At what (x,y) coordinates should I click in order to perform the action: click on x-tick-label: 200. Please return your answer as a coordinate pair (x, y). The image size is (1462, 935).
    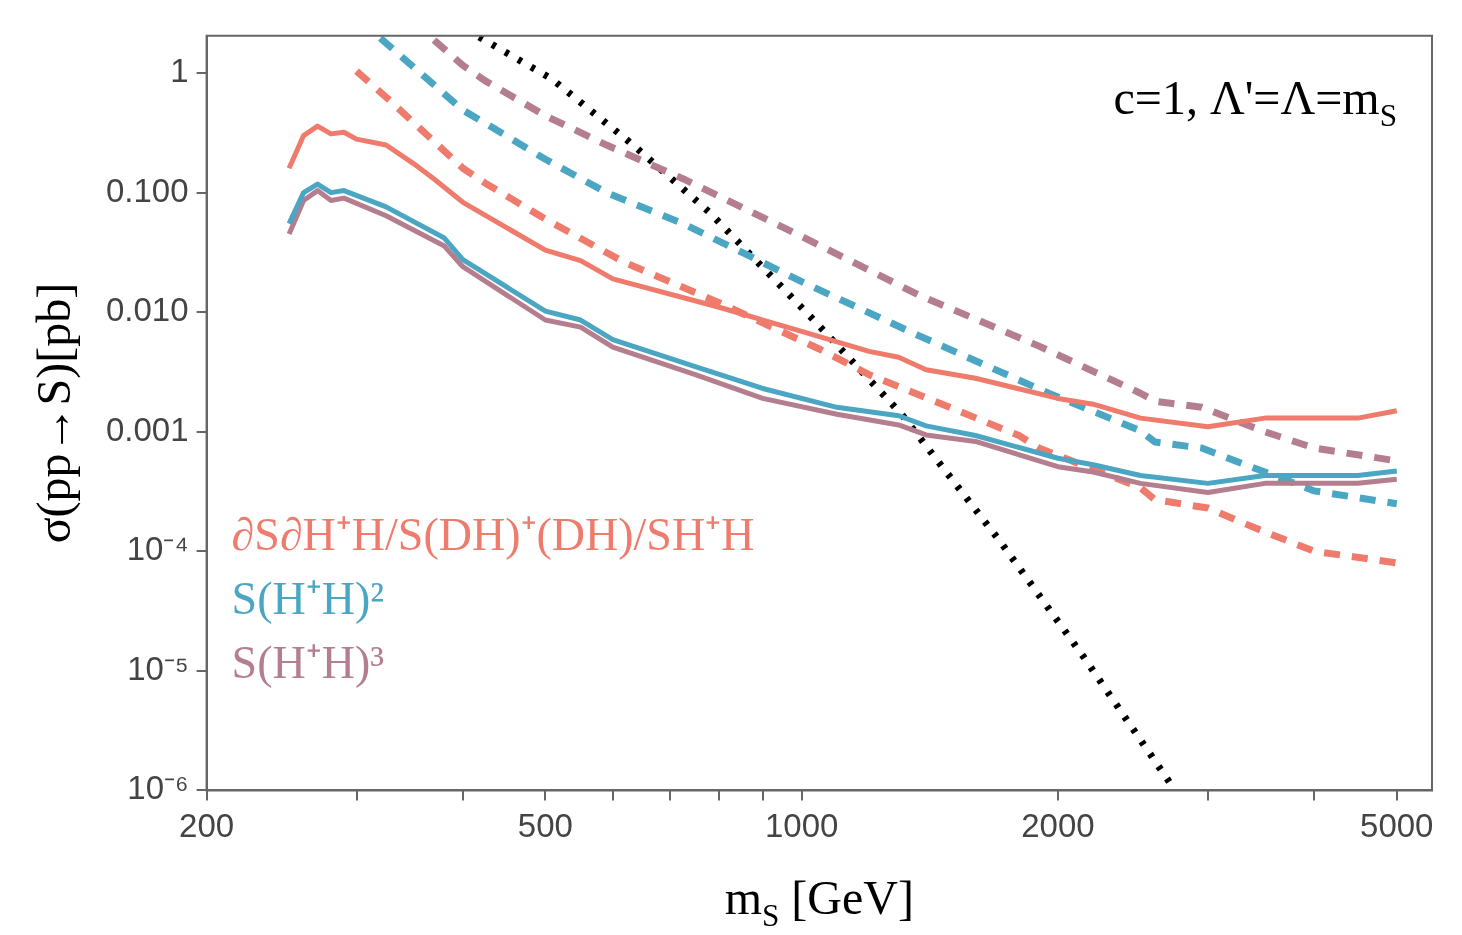
    Looking at the image, I should click on (207, 826).